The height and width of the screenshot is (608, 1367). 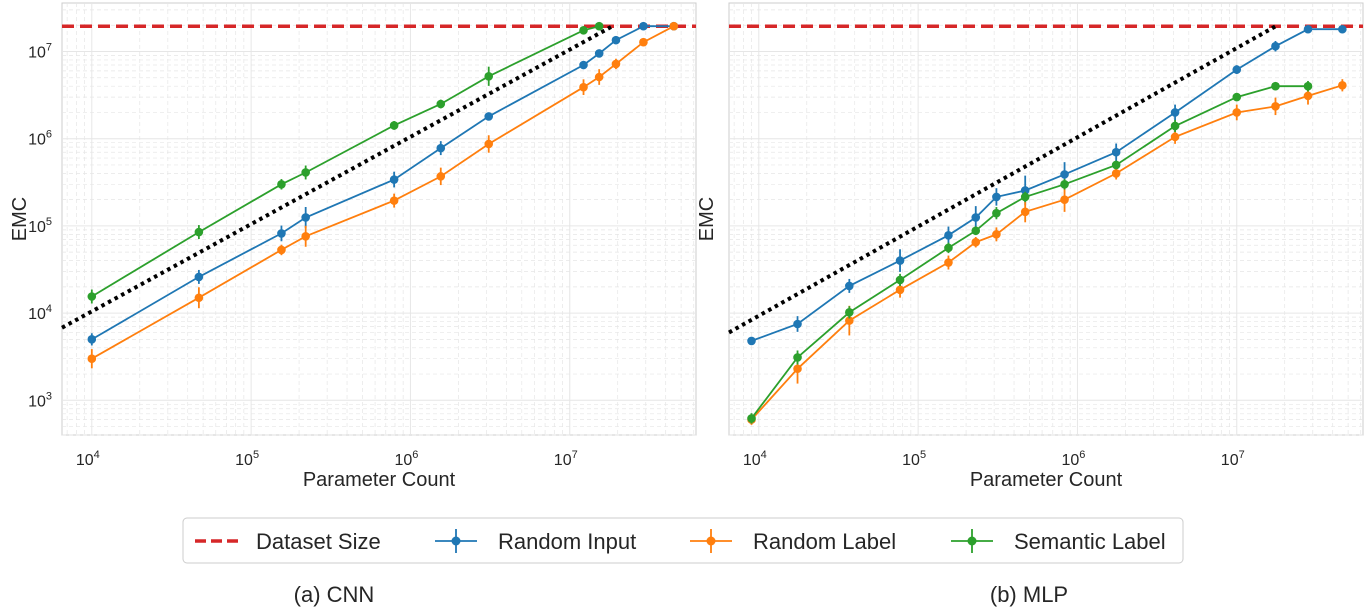 I want to click on x-tick-label: 10⁷, so click(x=566, y=459).